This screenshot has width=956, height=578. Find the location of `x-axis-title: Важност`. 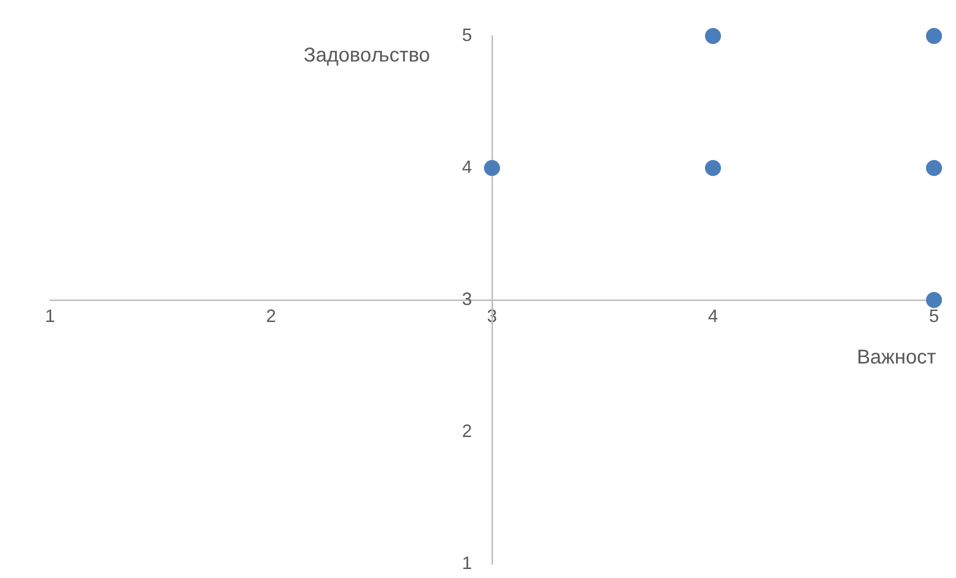

x-axis-title: Важност is located at coordinates (896, 357).